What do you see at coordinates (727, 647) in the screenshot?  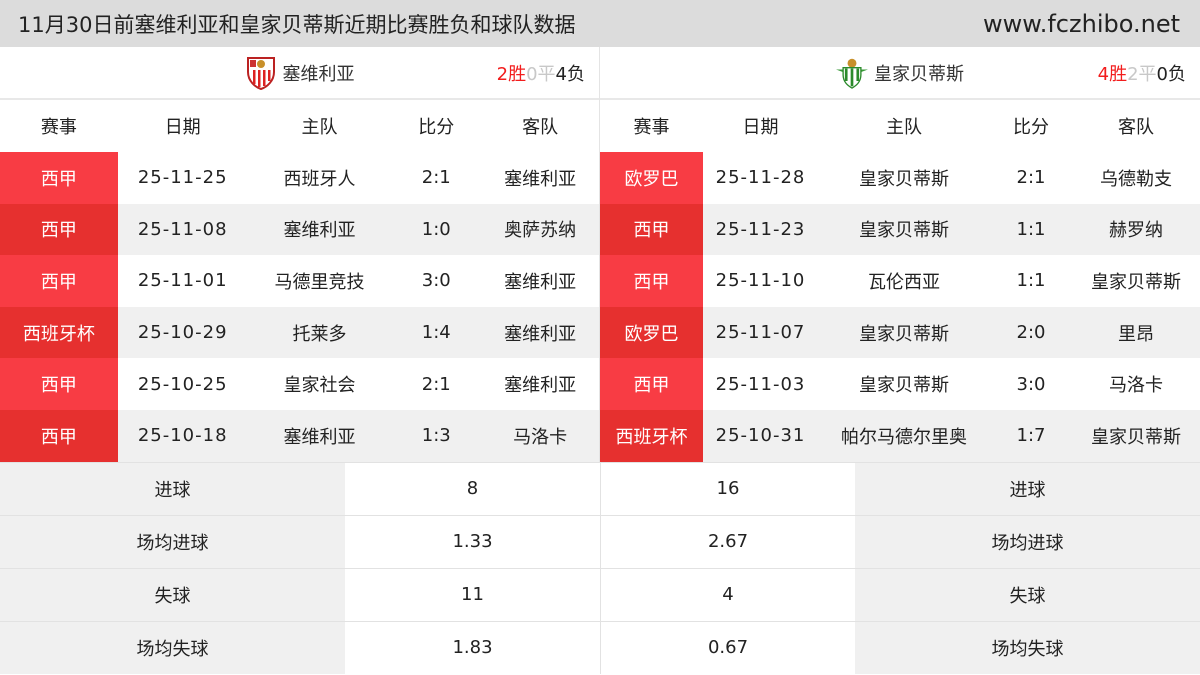 I see `stat-right: 0.67` at bounding box center [727, 647].